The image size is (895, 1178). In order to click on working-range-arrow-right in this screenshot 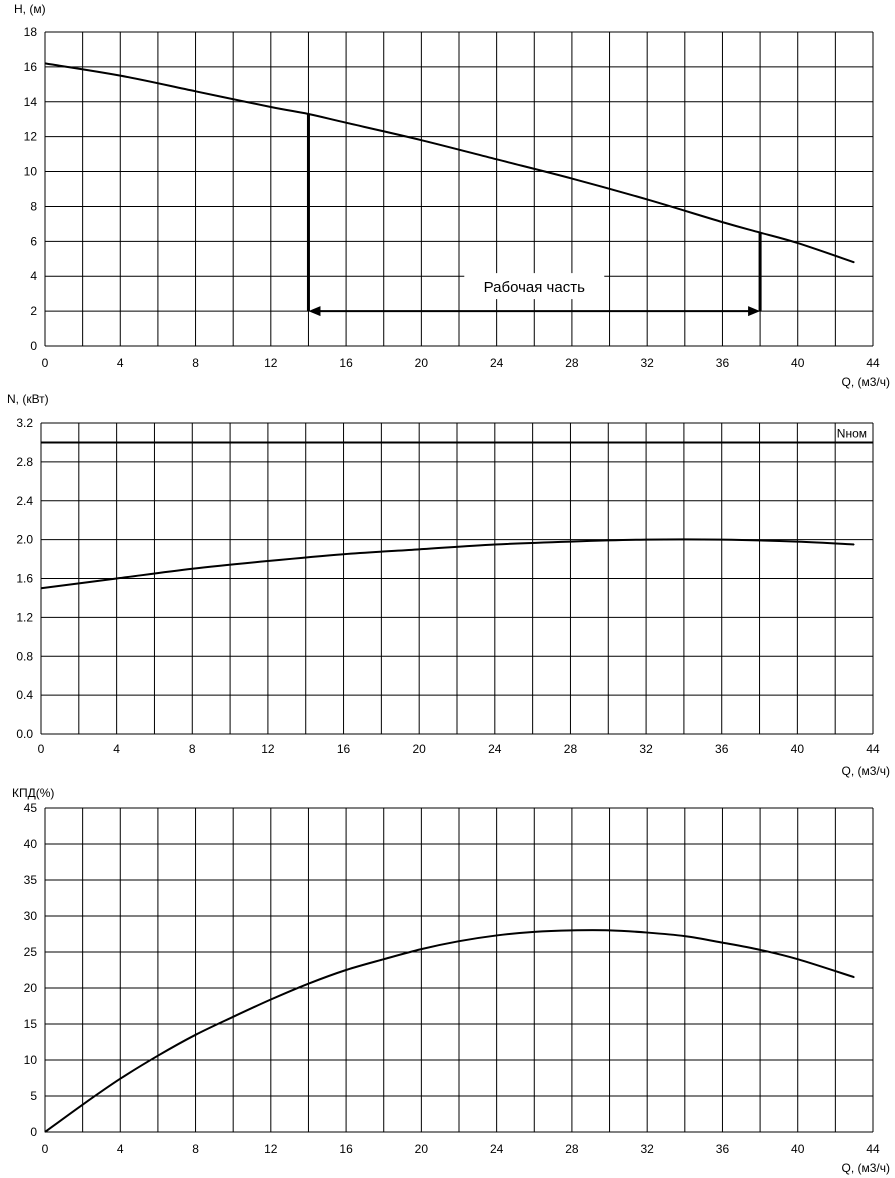, I will do `click(754, 311)`.